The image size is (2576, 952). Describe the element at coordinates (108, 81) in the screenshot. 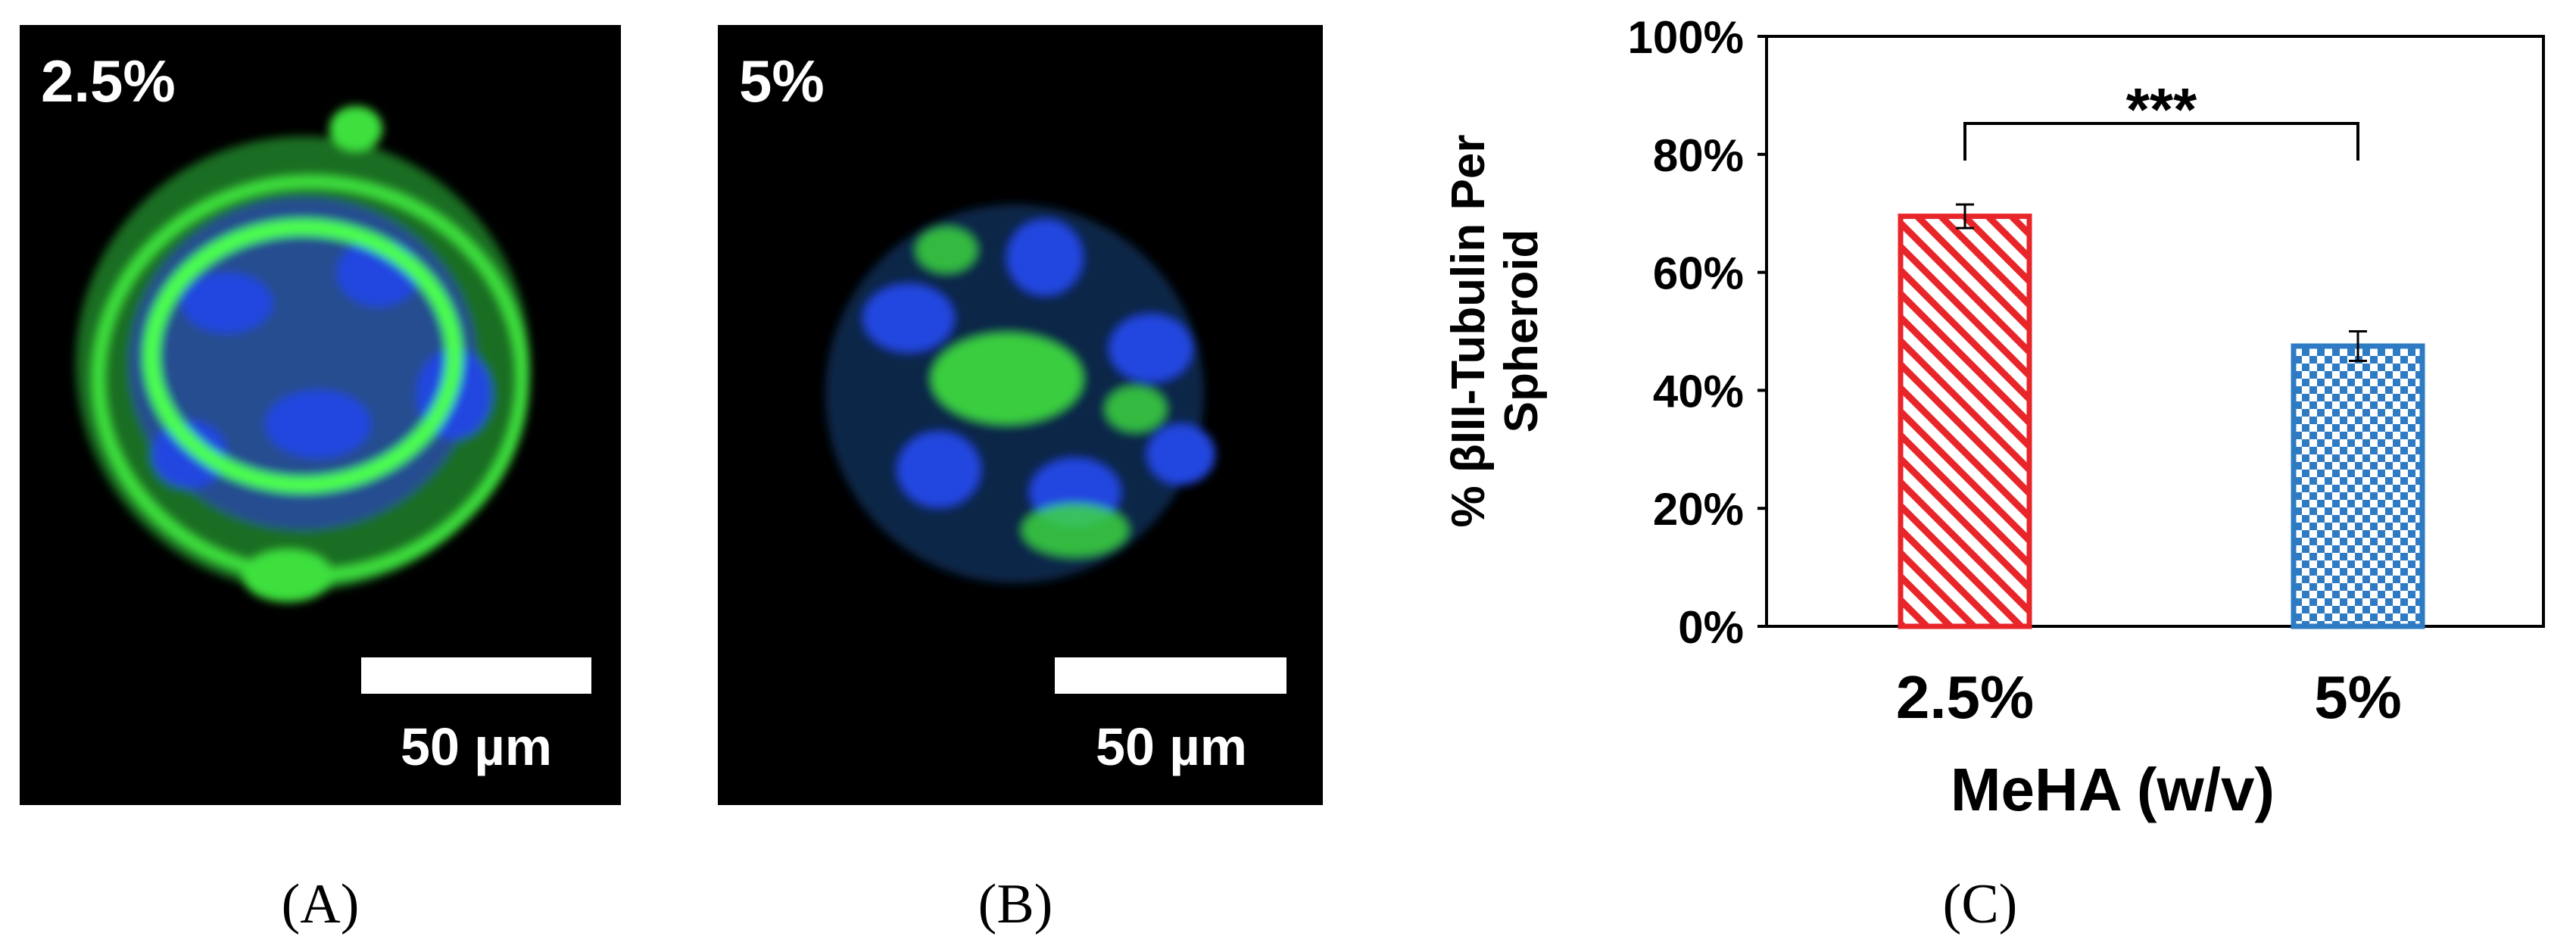

I see `overlay-label: 2.5%` at that location.